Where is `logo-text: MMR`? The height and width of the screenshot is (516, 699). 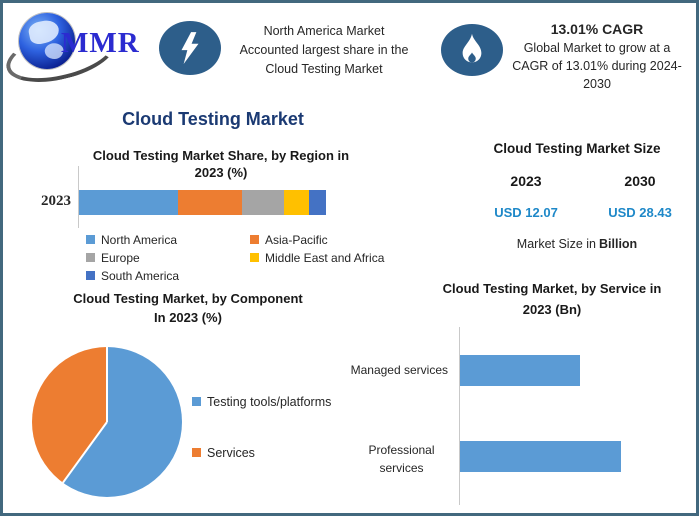 logo-text: MMR is located at coordinates (100, 43).